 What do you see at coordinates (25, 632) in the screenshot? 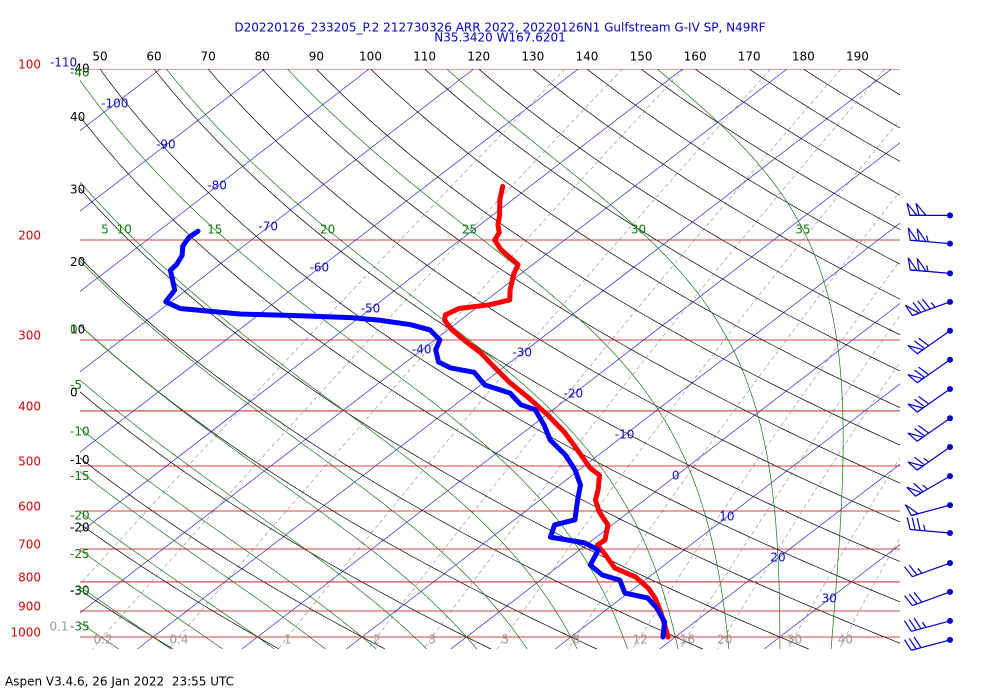
I see `pressure-label: 1000` at bounding box center [25, 632].